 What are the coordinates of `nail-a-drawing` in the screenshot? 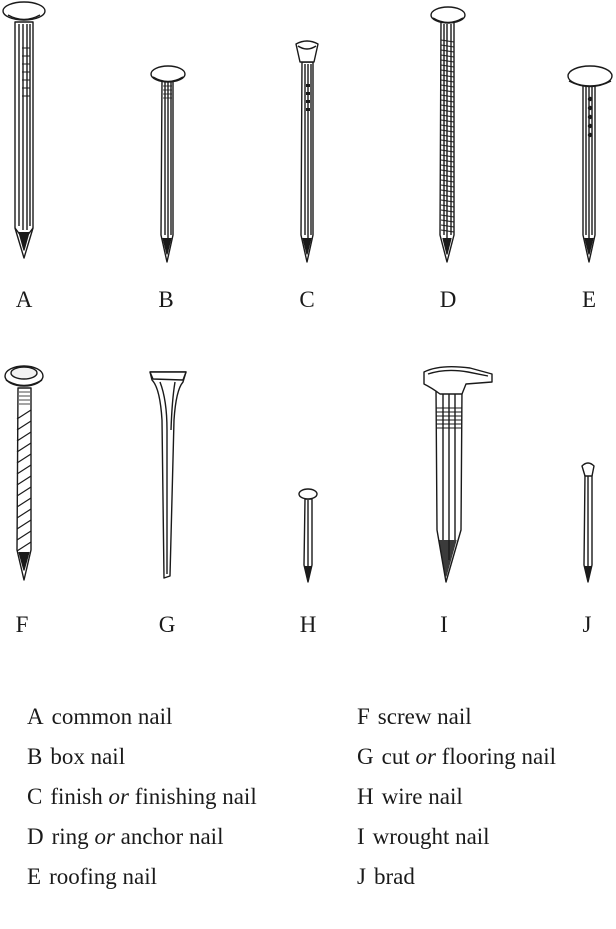 It's located at (24, 130).